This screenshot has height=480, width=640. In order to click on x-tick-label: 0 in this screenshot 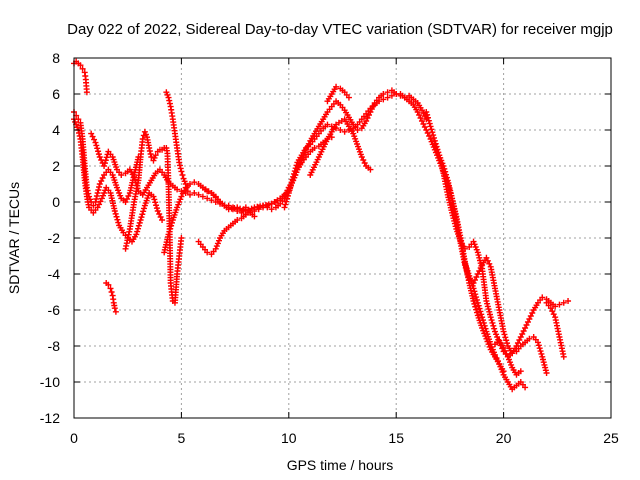, I will do `click(74, 438)`.